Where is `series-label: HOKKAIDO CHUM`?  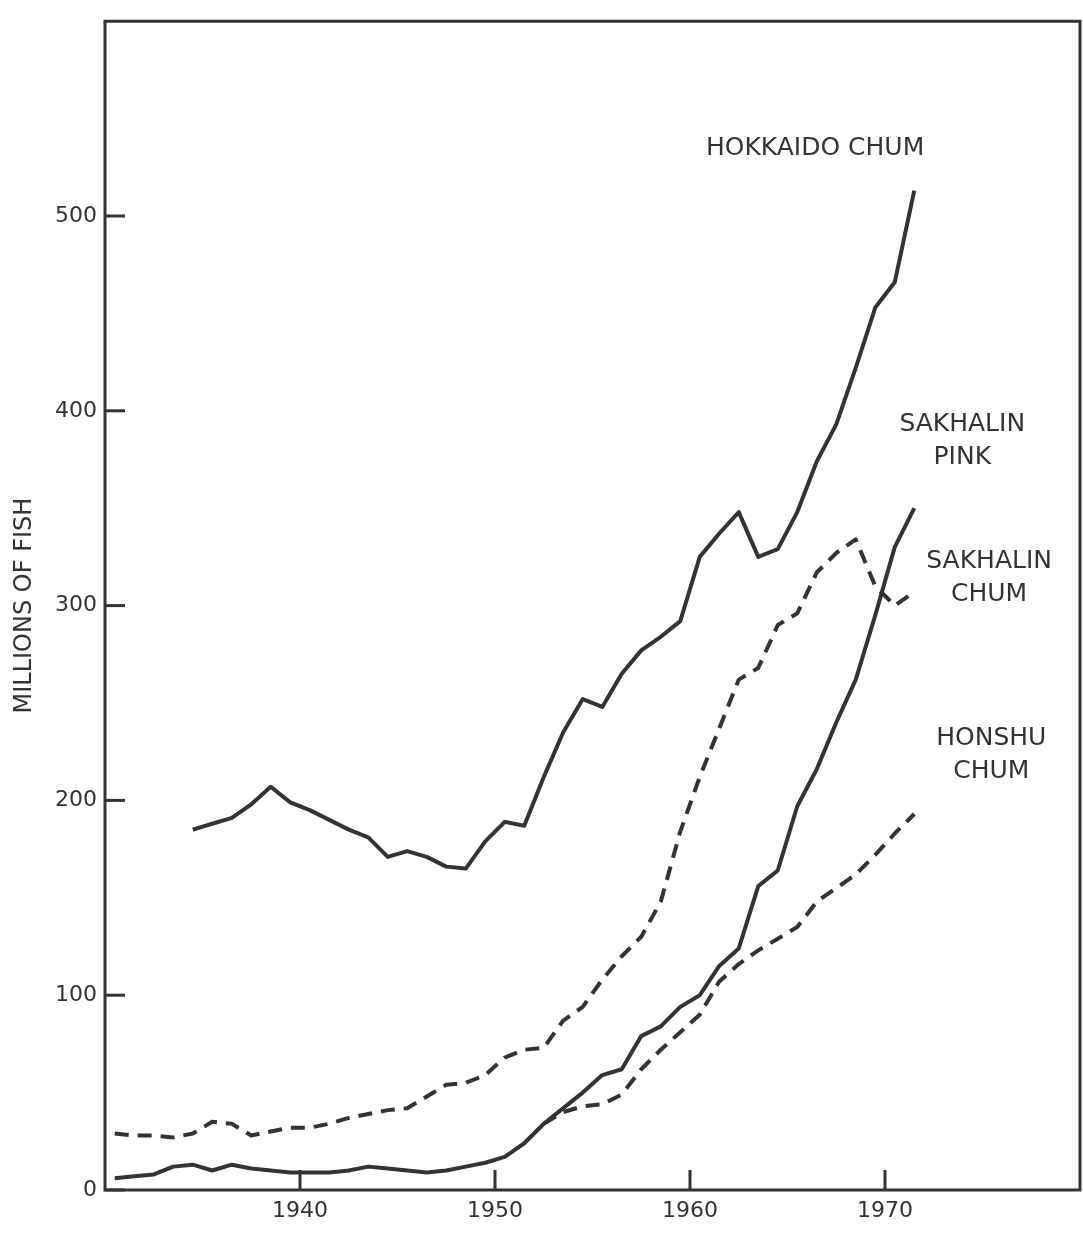
series-label: HOKKAIDO CHUM is located at coordinates (815, 146).